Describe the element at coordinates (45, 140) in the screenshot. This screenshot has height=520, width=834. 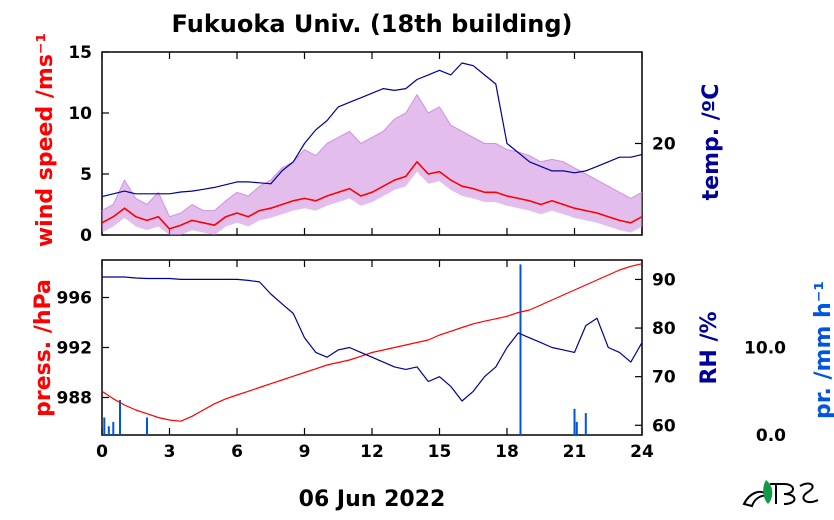
I see `wind-axis-label: wind speed /ms⁻¹` at that location.